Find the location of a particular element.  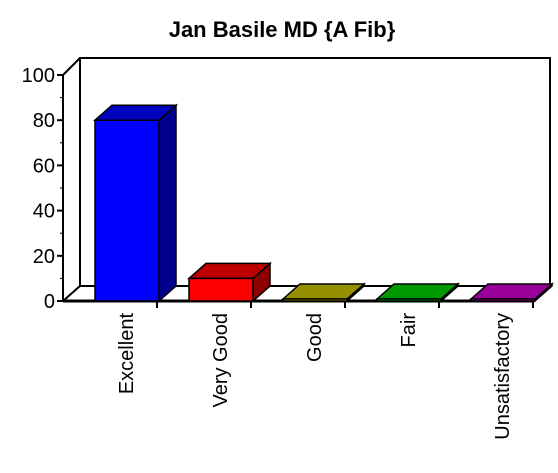

y-tick-label: 80 is located at coordinates (44, 121).